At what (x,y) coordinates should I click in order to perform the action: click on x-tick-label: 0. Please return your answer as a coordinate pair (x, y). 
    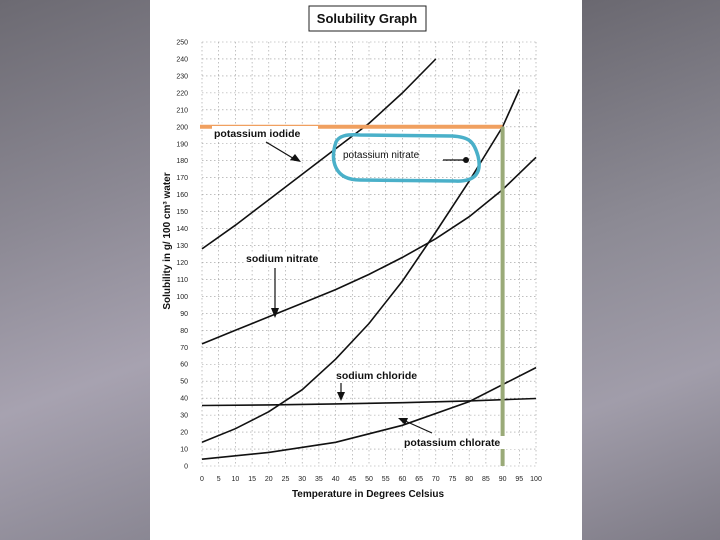
    Looking at the image, I should click on (202, 479).